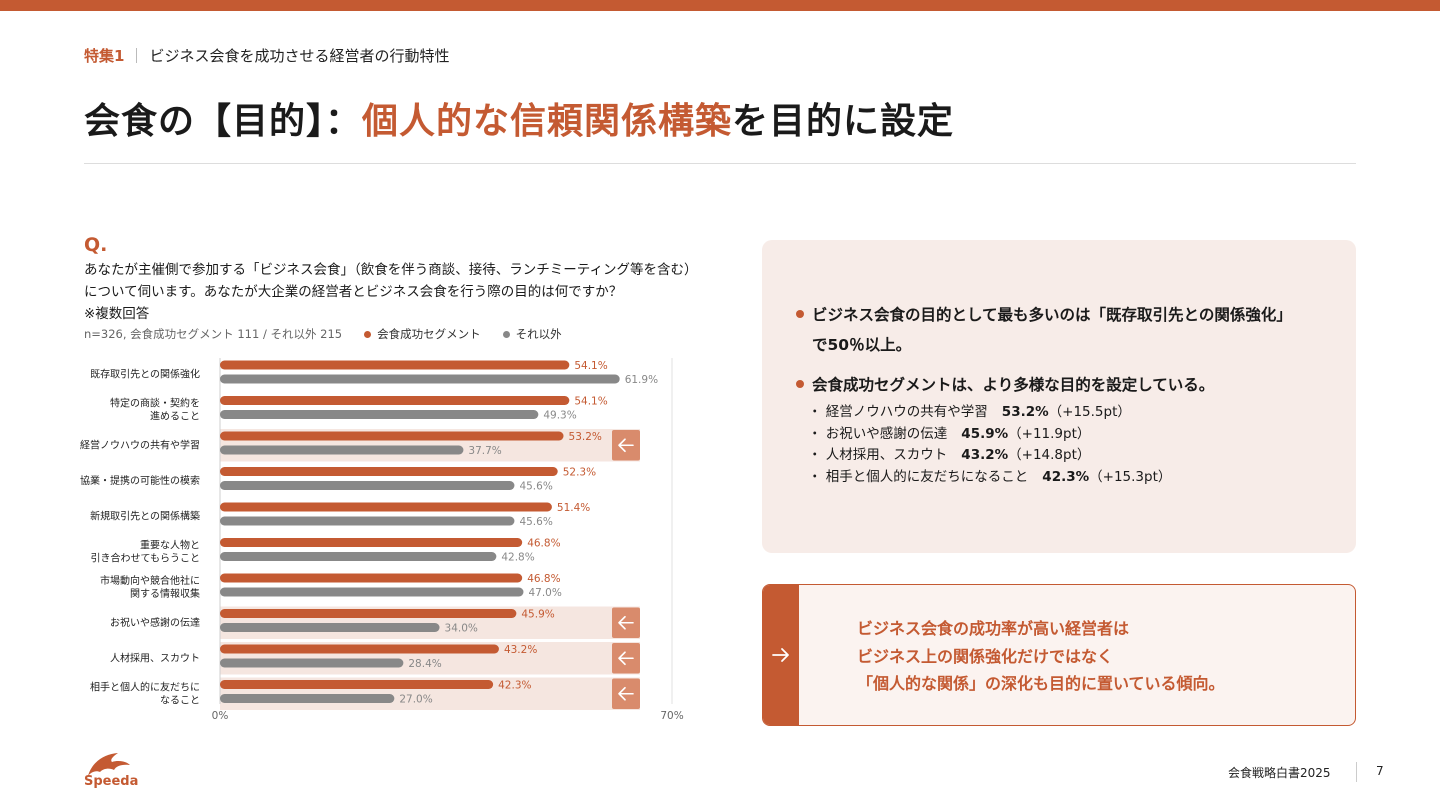 This screenshot has width=1440, height=810. What do you see at coordinates (517, 558) in the screenshot?
I see `value-label-other: 42.8%` at bounding box center [517, 558].